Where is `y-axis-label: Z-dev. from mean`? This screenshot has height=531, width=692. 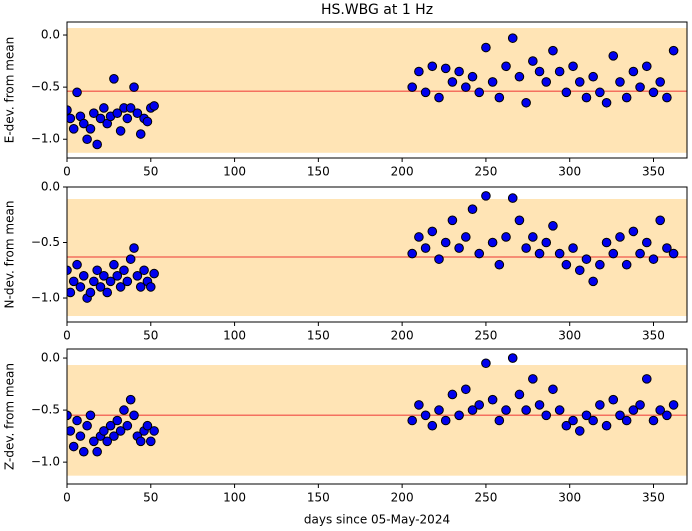 y-axis-label: Z-dev. from mean is located at coordinates (10, 416).